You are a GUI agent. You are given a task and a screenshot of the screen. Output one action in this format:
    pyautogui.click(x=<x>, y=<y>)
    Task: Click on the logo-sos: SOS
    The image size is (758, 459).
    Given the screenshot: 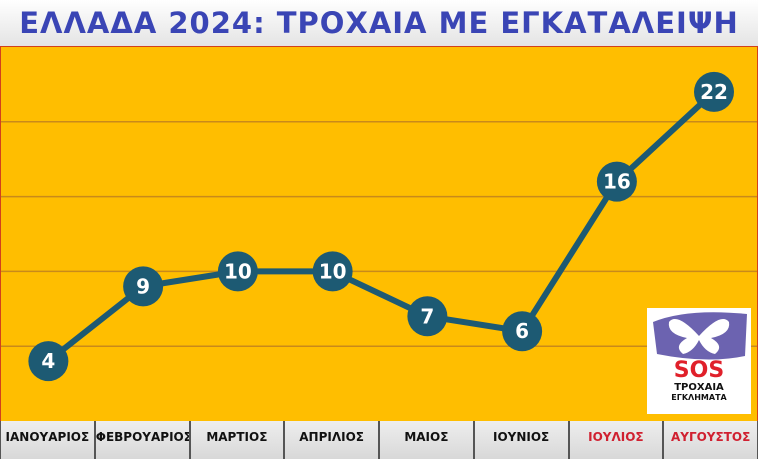 What is the action you would take?
    pyautogui.click(x=699, y=370)
    